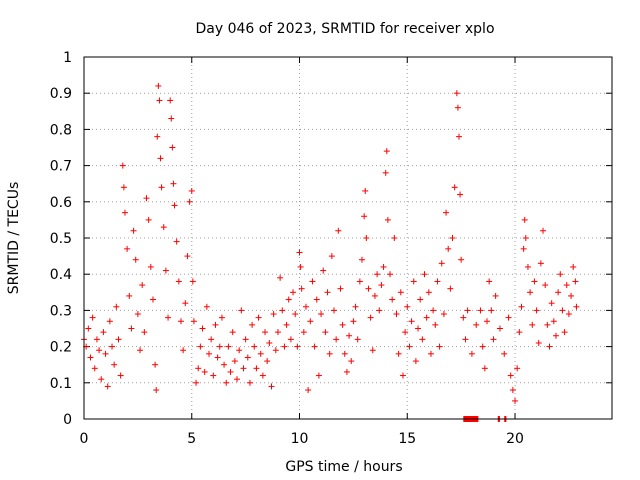 The height and width of the screenshot is (480, 640). I want to click on y-axis-label: SRMTID / TECUs, so click(14, 238).